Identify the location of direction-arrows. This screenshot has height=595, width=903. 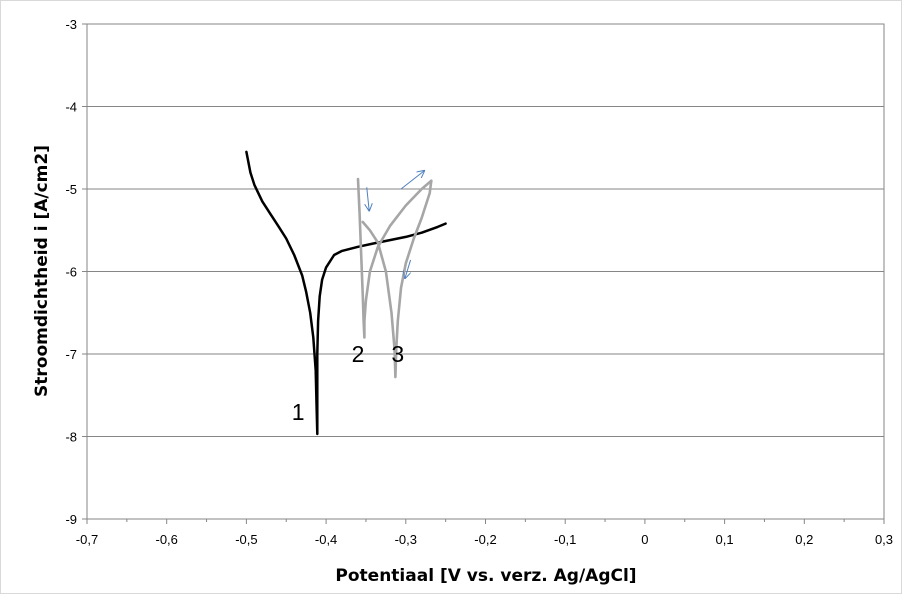
(395, 224).